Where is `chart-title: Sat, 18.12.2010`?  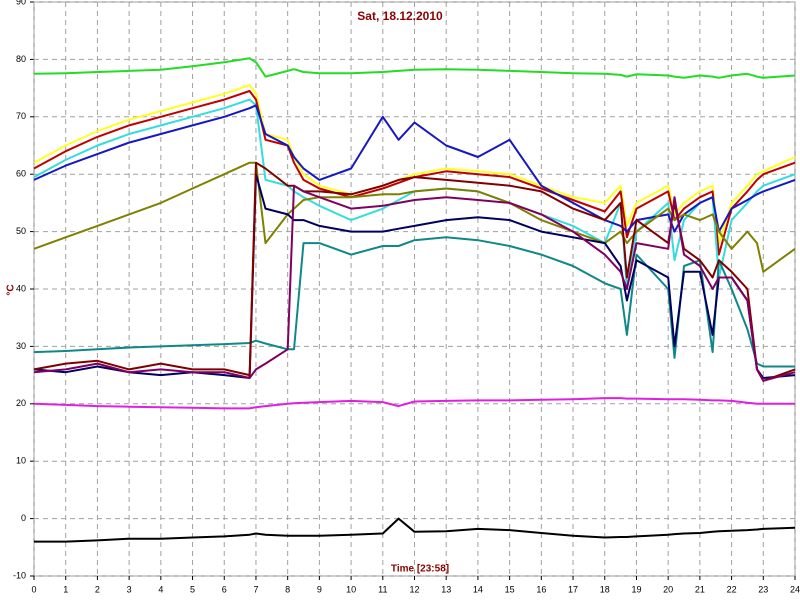
chart-title: Sat, 18.12.2010 is located at coordinates (400, 16).